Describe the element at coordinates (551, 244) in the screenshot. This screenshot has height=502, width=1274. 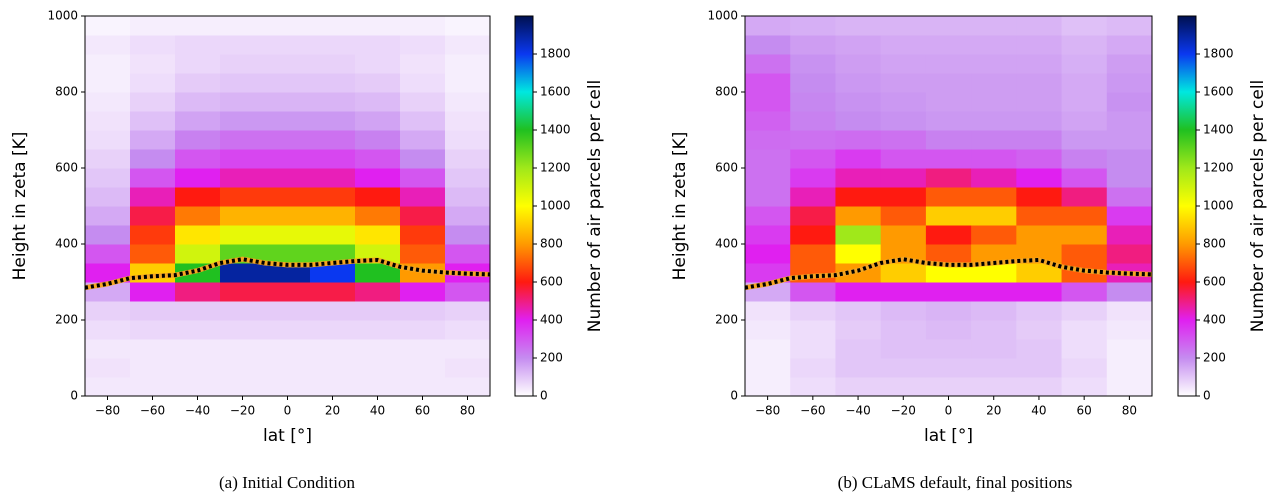
I see `colorbar-tick-label: 800` at that location.